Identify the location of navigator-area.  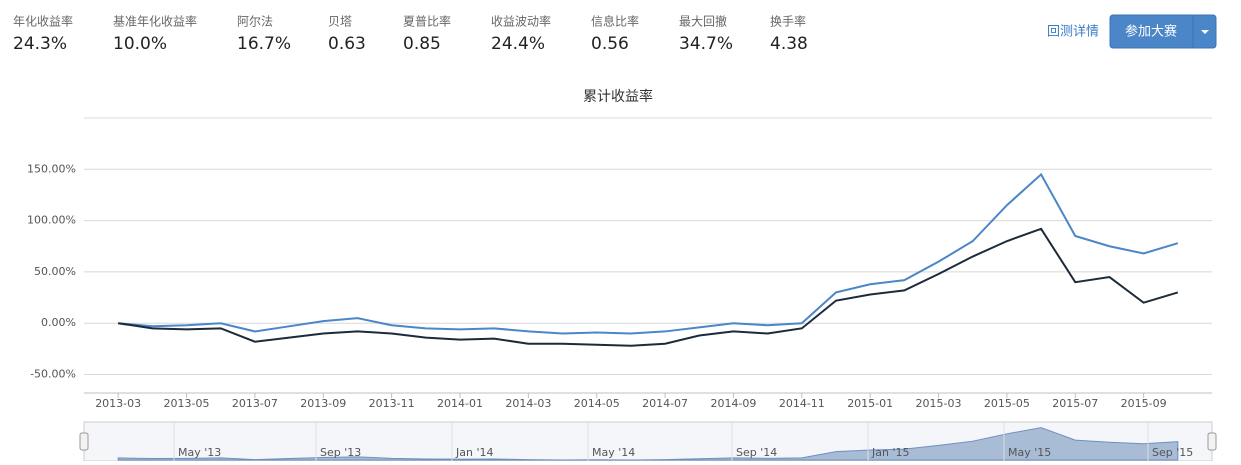
(648, 444).